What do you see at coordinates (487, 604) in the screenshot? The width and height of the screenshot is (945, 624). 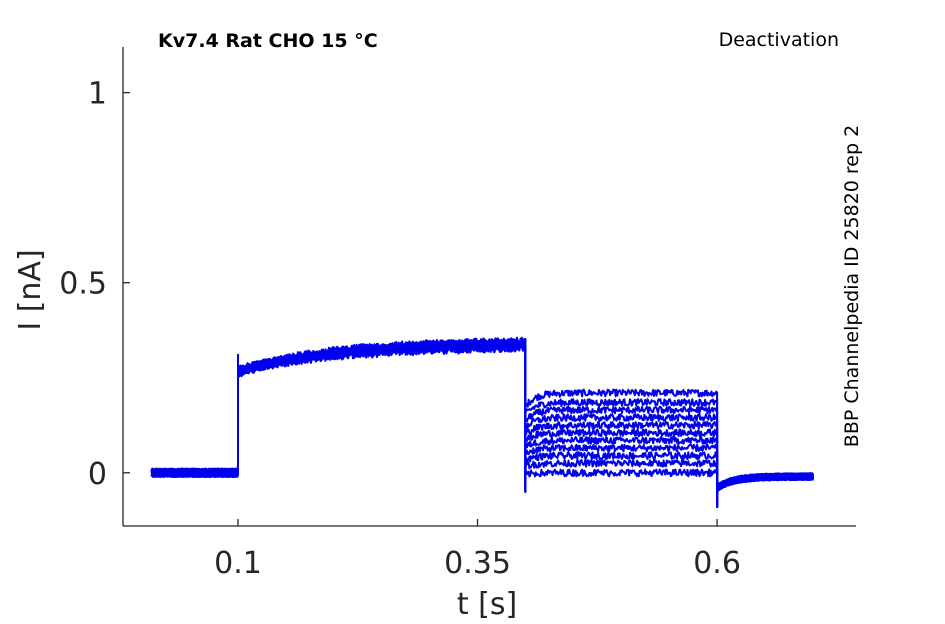 I see `x-axis-label: t [s]` at bounding box center [487, 604].